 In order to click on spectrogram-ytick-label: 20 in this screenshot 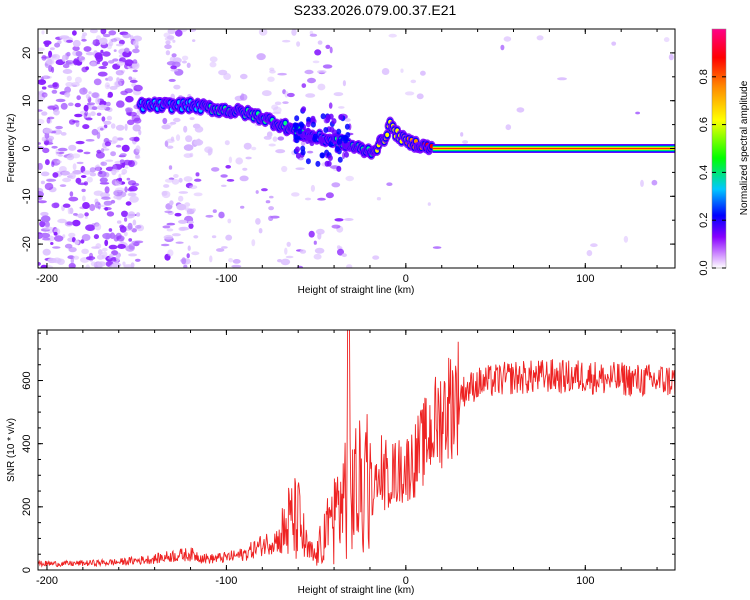, I will do `click(27, 53)`.